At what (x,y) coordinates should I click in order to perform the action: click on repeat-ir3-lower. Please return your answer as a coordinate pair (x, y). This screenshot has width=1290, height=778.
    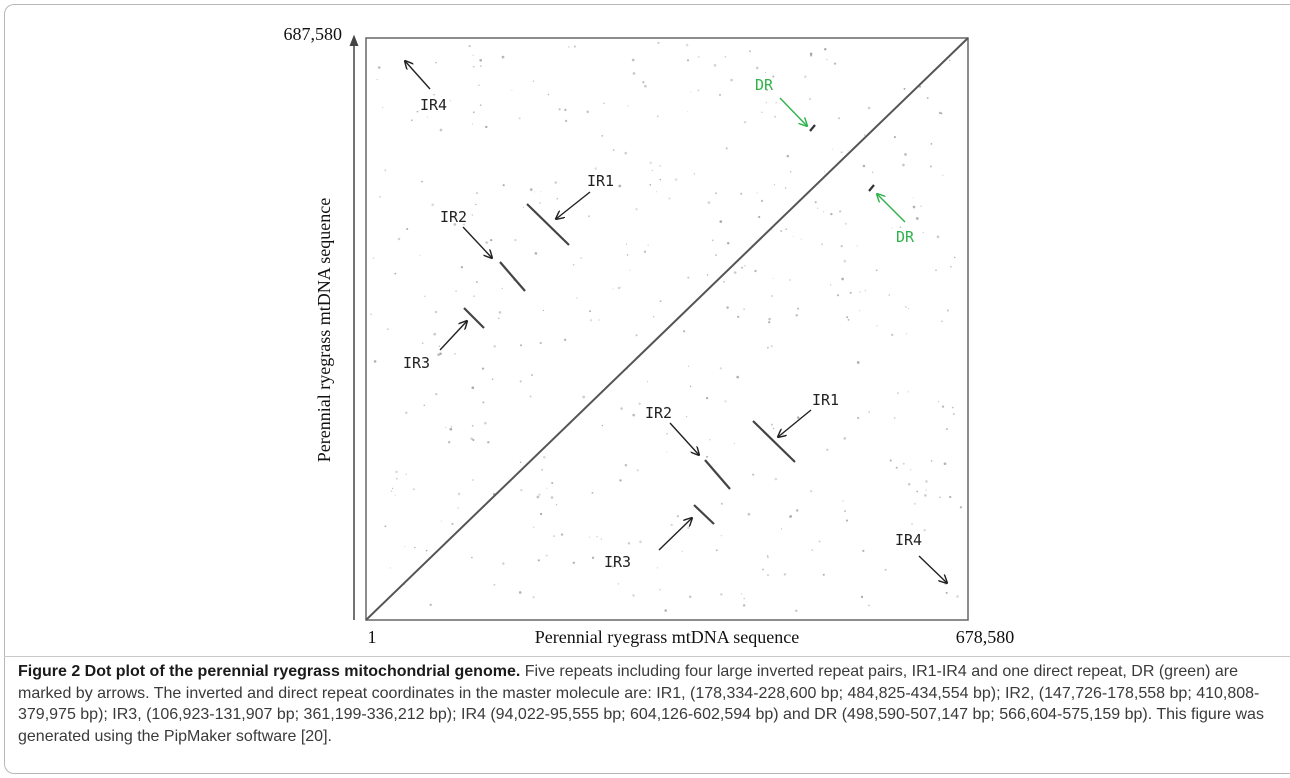
    Looking at the image, I should click on (704, 514).